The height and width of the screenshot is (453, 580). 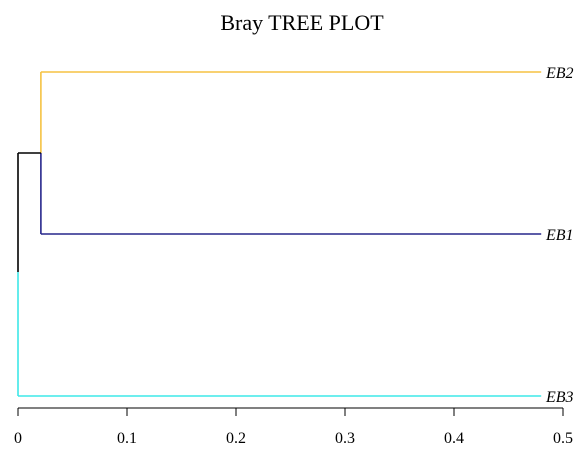 I want to click on leaf-labels: EB2 EB1 EB3, so click(x=559, y=235).